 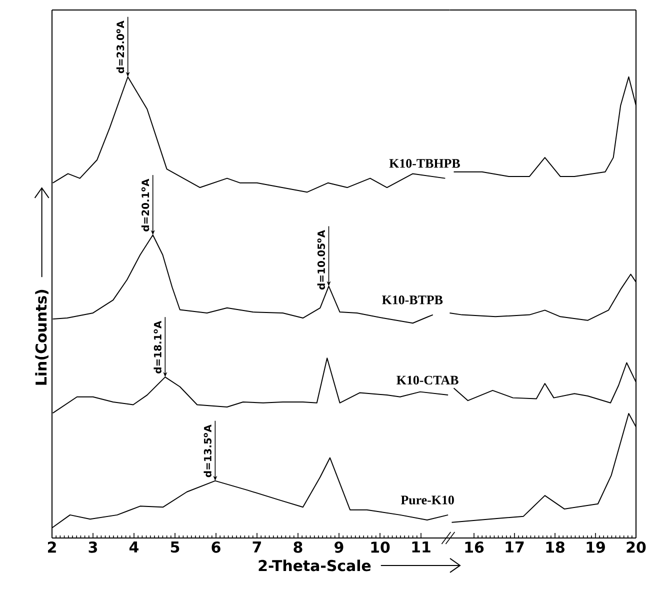 What do you see at coordinates (158, 347) in the screenshot?
I see `annotation: d=18.1$^{o}$A` at bounding box center [158, 347].